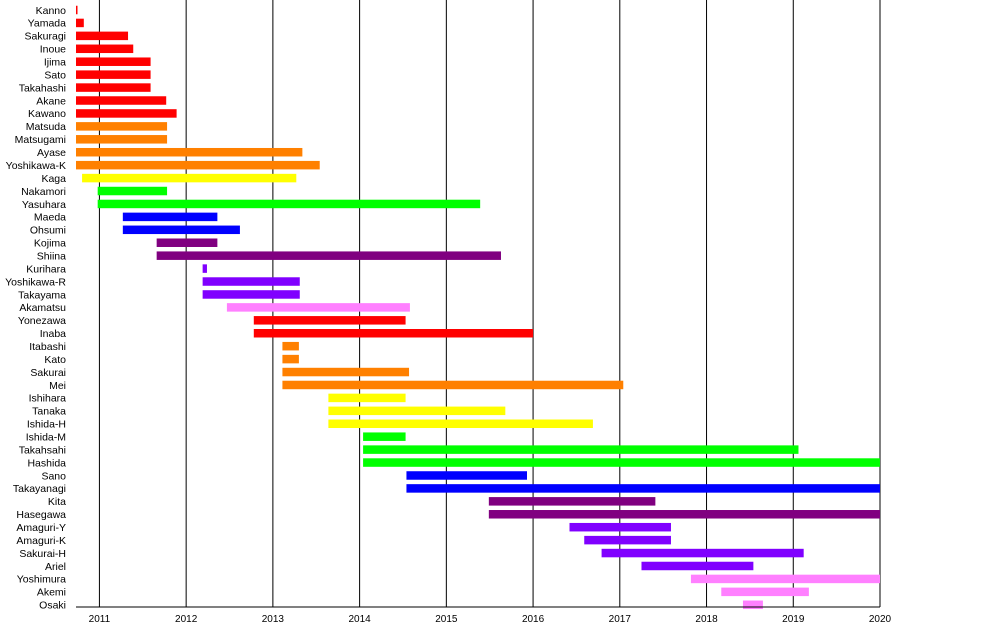 The width and height of the screenshot is (1000, 625). Describe the element at coordinates (42, 321) in the screenshot. I see `row-label: Yonezawa` at that location.